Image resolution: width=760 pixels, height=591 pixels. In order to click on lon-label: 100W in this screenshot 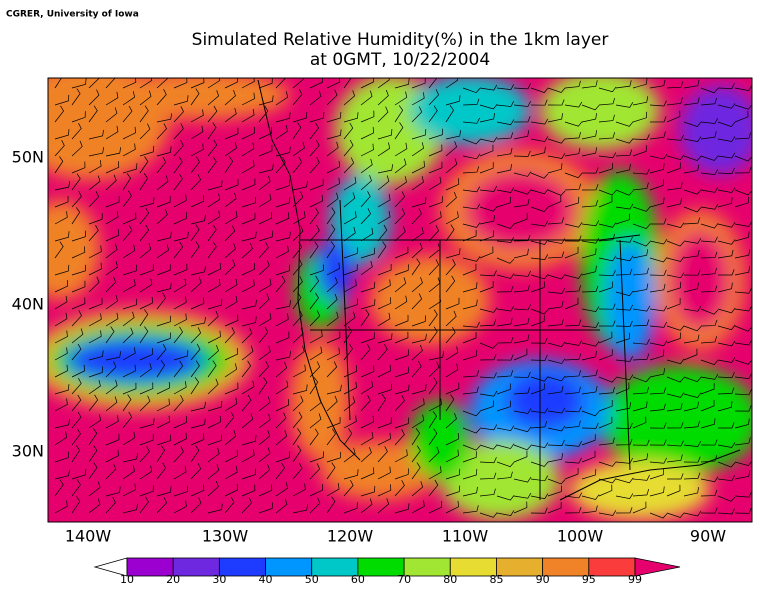, I will do `click(580, 536)`.